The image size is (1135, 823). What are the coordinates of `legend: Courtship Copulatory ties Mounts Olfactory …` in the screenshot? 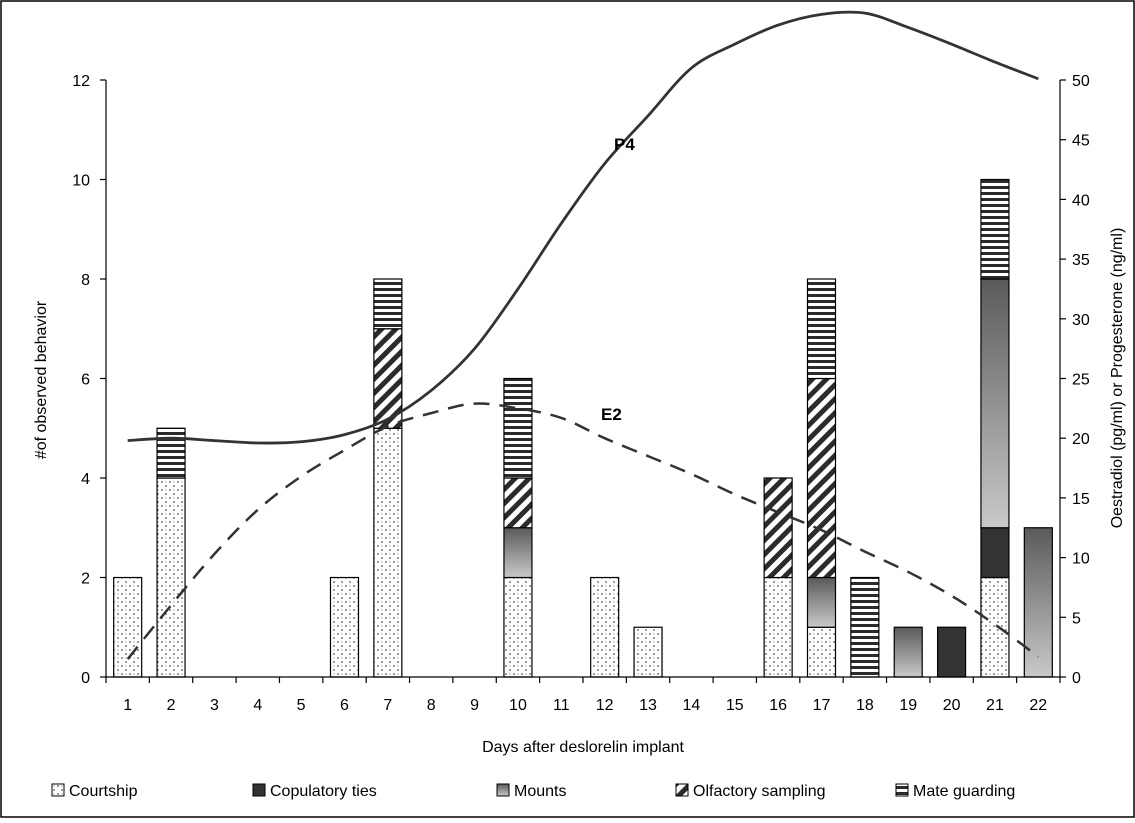 It's located at (533, 791).